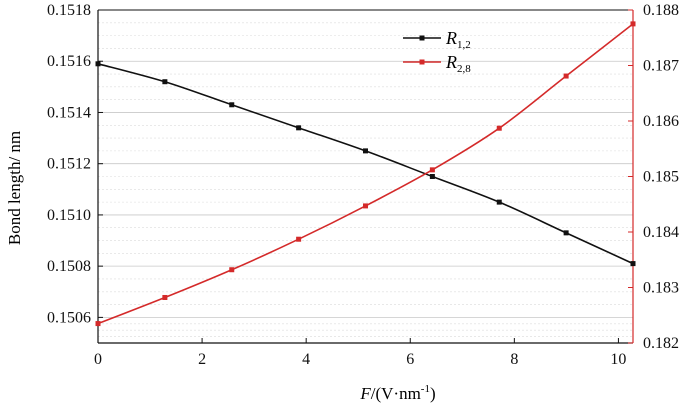 The height and width of the screenshot is (409, 700). I want to click on x-axis-title: F/(V·nm-1), so click(397, 393).